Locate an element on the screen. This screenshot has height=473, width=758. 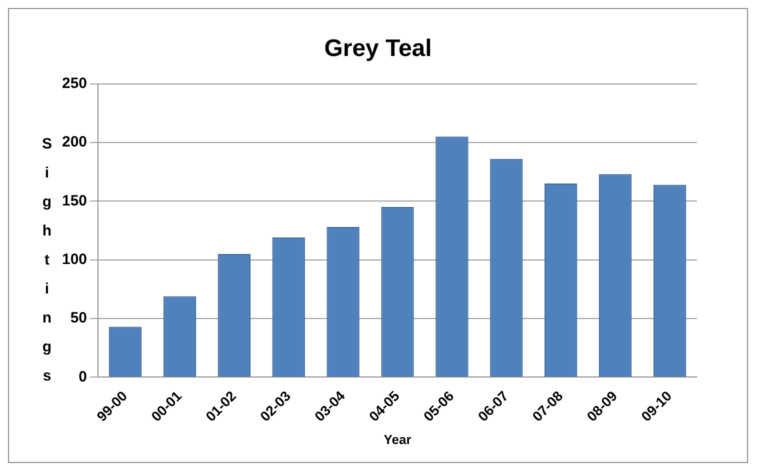
x-axis-title: Year is located at coordinates (398, 439).